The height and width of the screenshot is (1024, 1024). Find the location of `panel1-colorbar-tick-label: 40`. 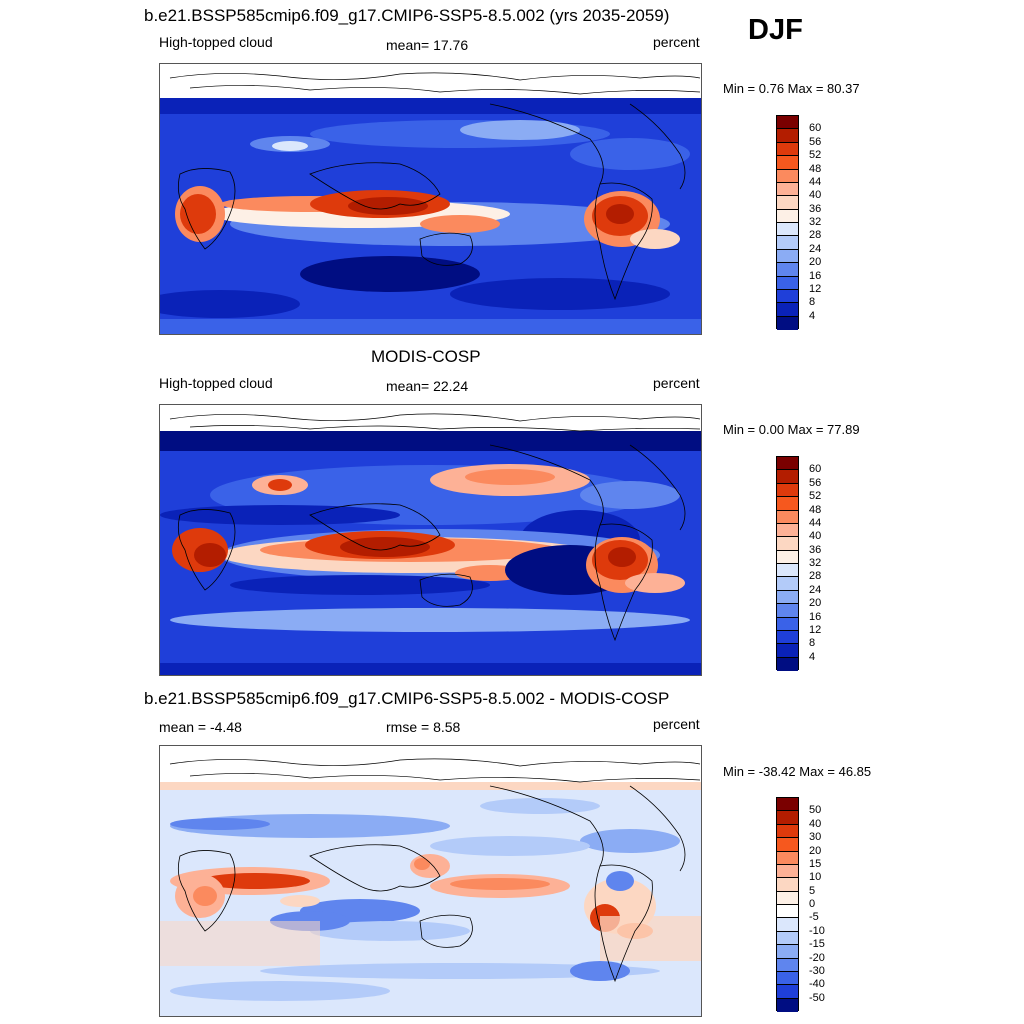

panel1-colorbar-tick-label: 40 is located at coordinates (815, 195).